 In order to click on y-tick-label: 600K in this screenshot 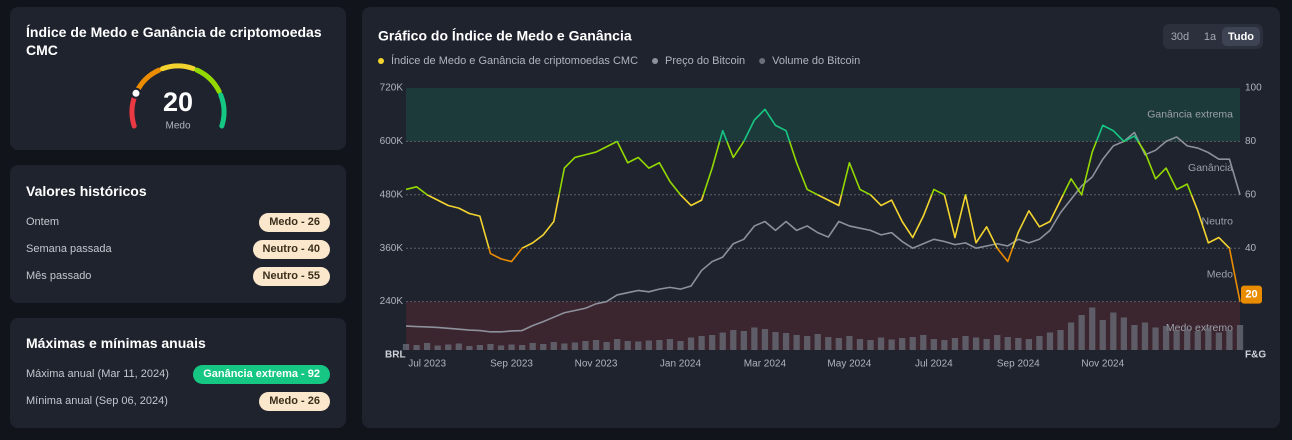, I will do `click(392, 141)`.